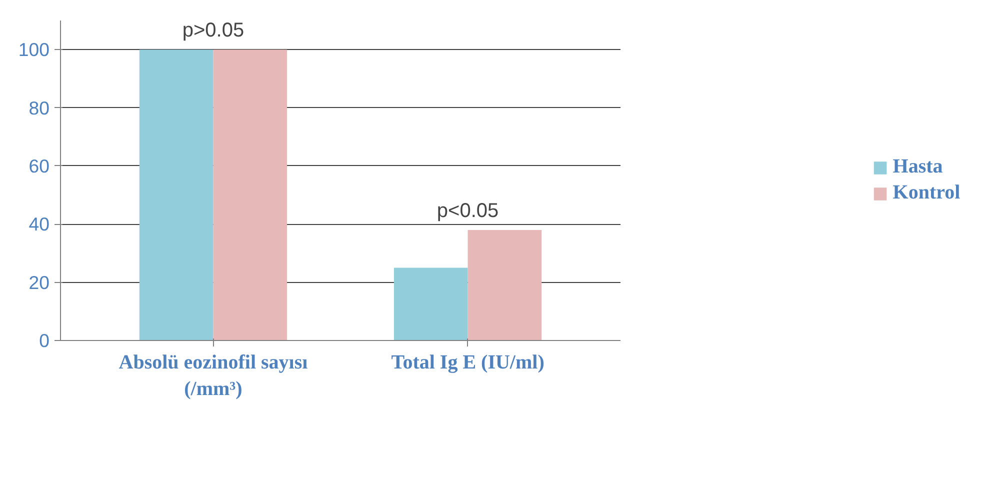 Image resolution: width=982 pixels, height=483 pixels. Describe the element at coordinates (39, 282) in the screenshot. I see `y-tick-label: 20` at that location.